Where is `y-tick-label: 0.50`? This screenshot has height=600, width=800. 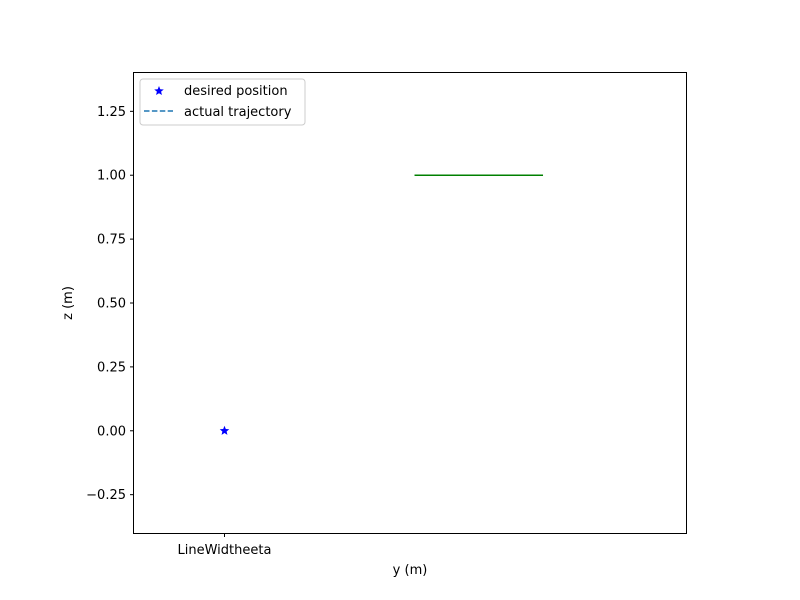 y-tick-label: 0.50 is located at coordinates (111, 304).